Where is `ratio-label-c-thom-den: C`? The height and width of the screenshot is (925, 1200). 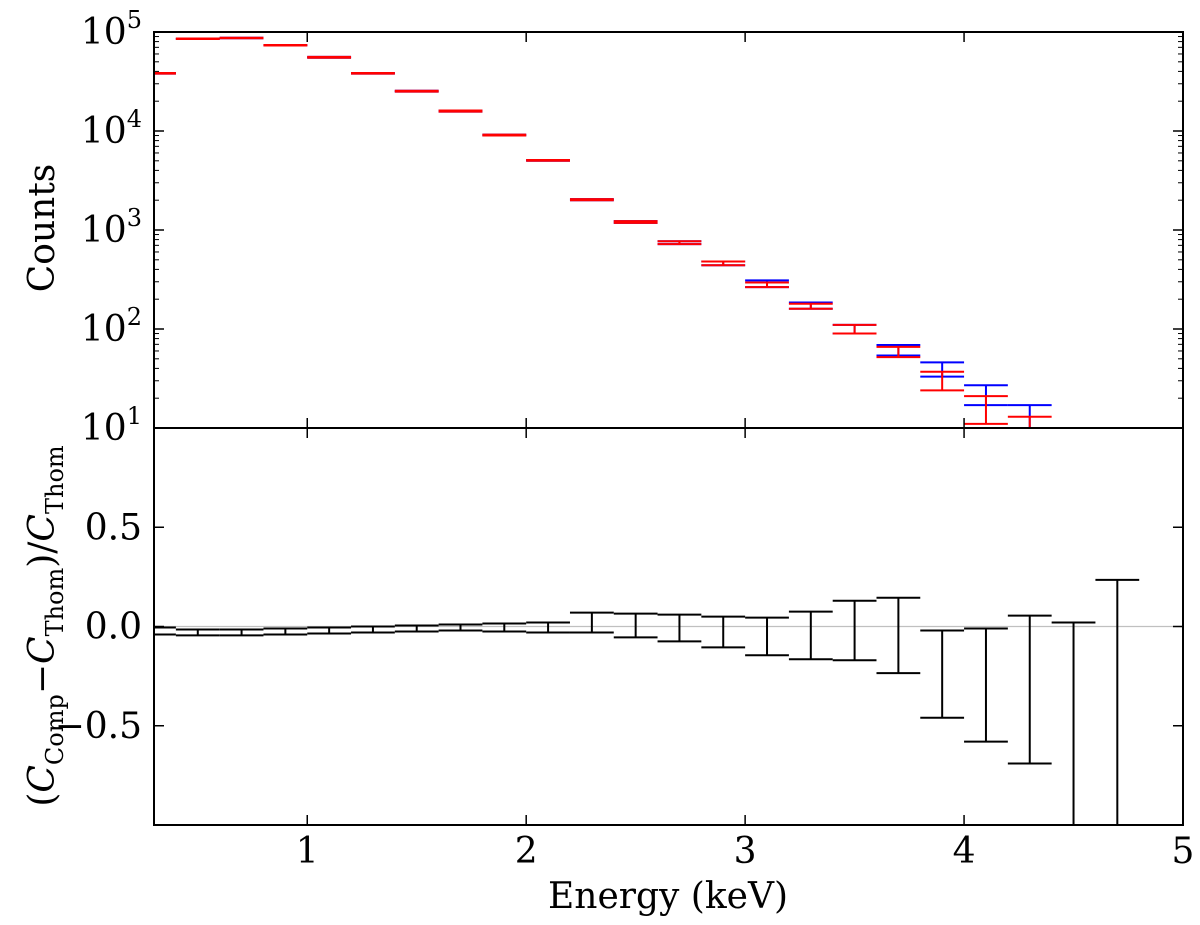
ratio-label-c-thom-den: C is located at coordinates (42, 528).